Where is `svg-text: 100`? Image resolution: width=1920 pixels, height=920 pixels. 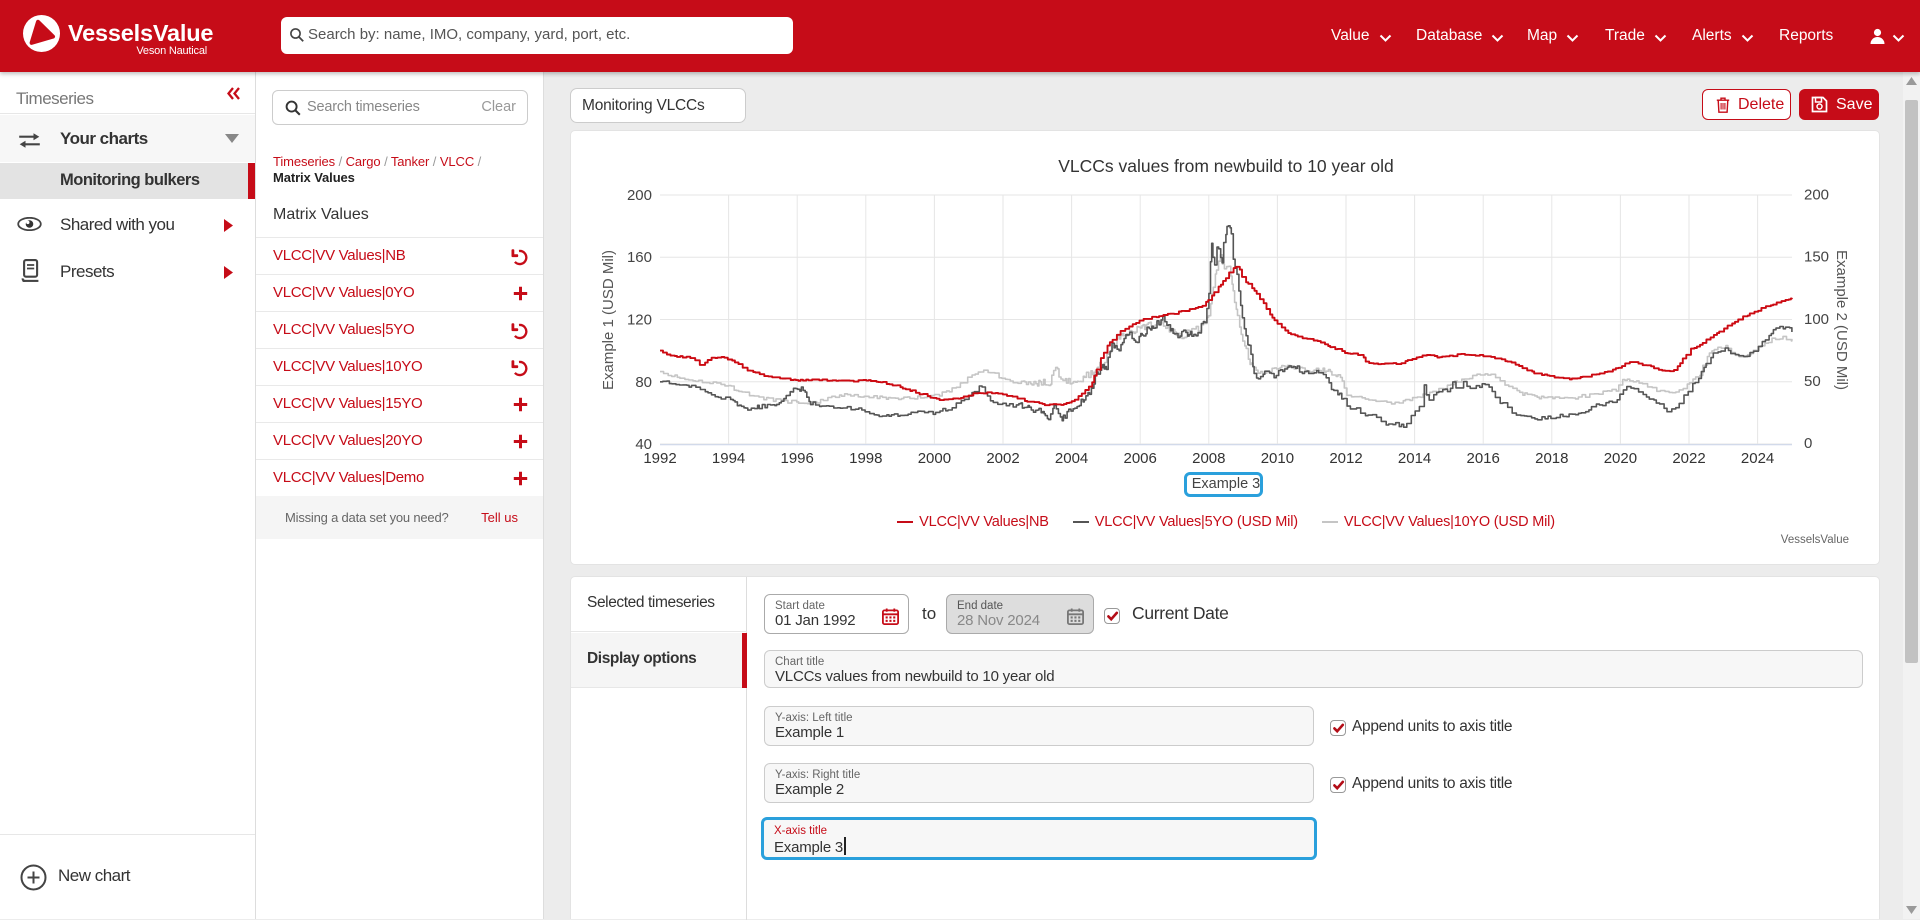
svg-text: 100 is located at coordinates (1816, 319).